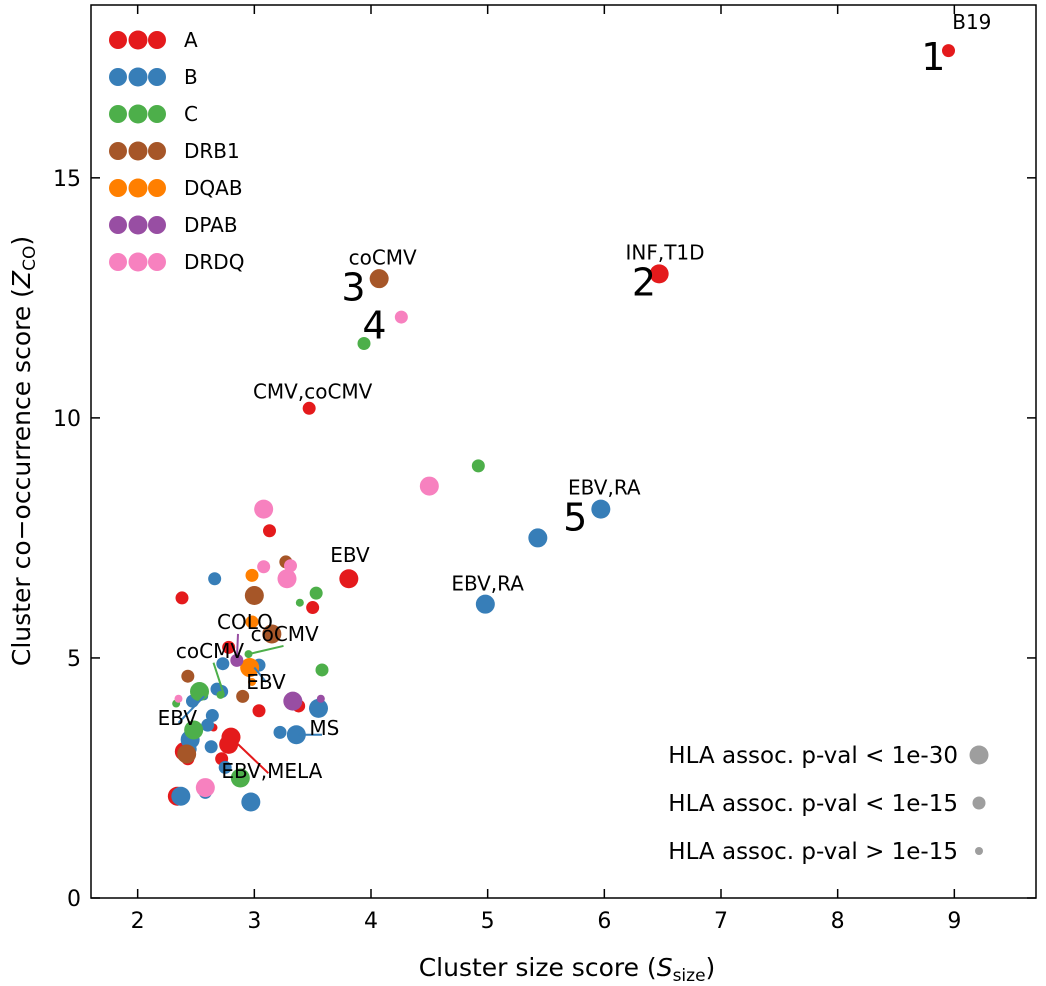  I want to click on annotation-label-6: EBV, so click(350, 555).